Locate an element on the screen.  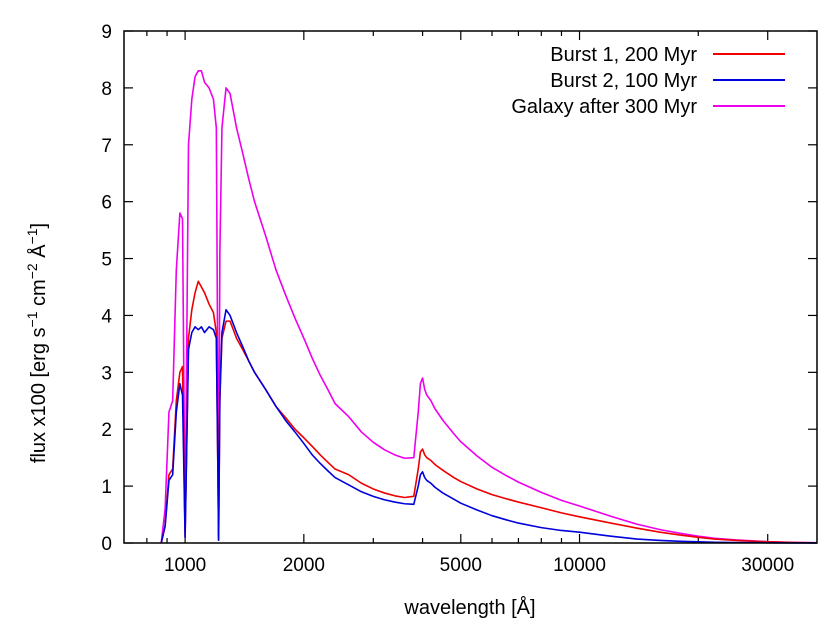
y-tick-label: 1 is located at coordinates (106, 487).